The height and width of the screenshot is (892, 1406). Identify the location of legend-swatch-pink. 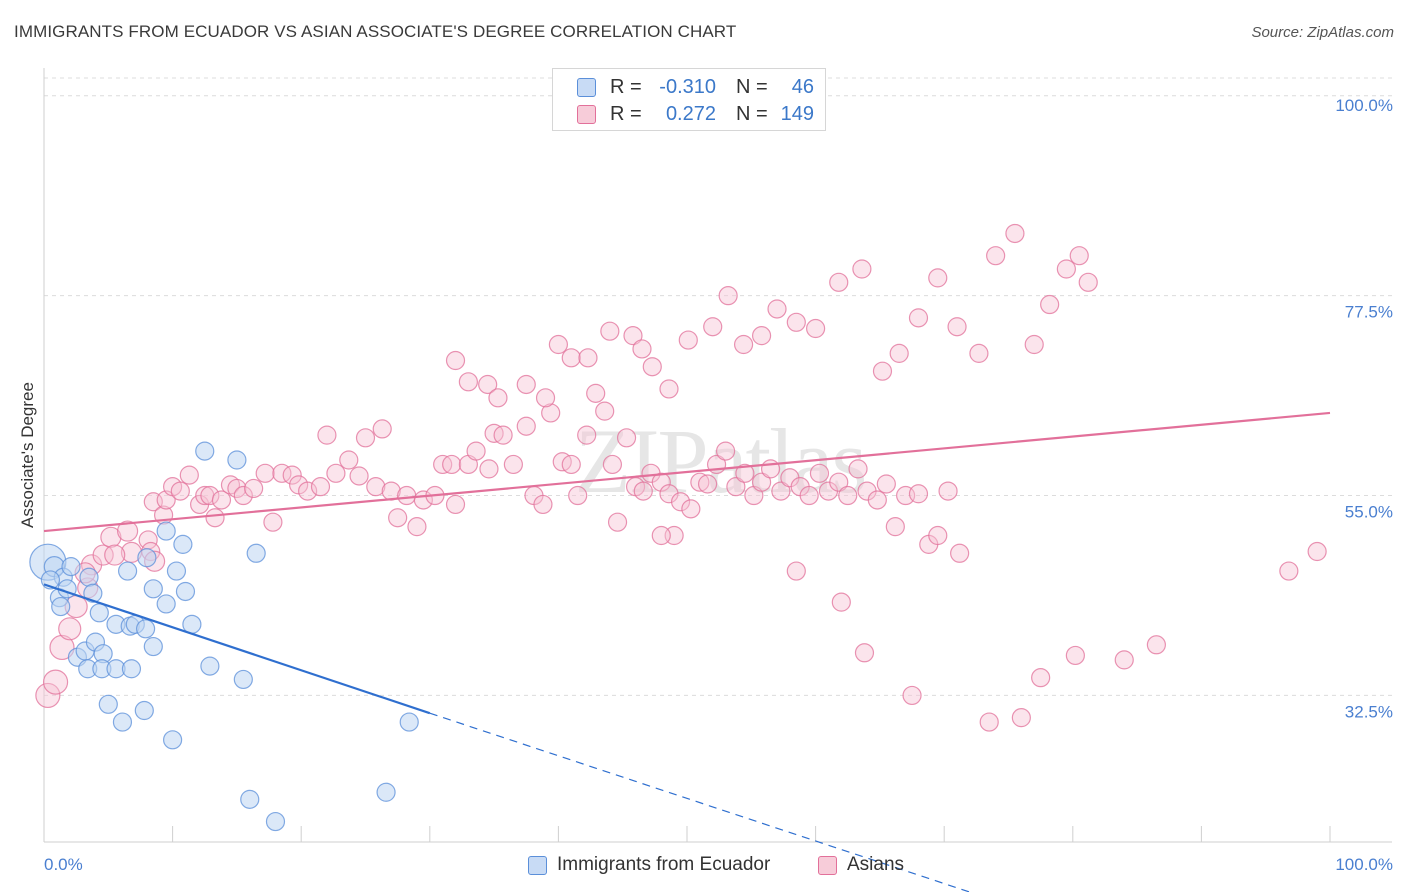
(586, 114).